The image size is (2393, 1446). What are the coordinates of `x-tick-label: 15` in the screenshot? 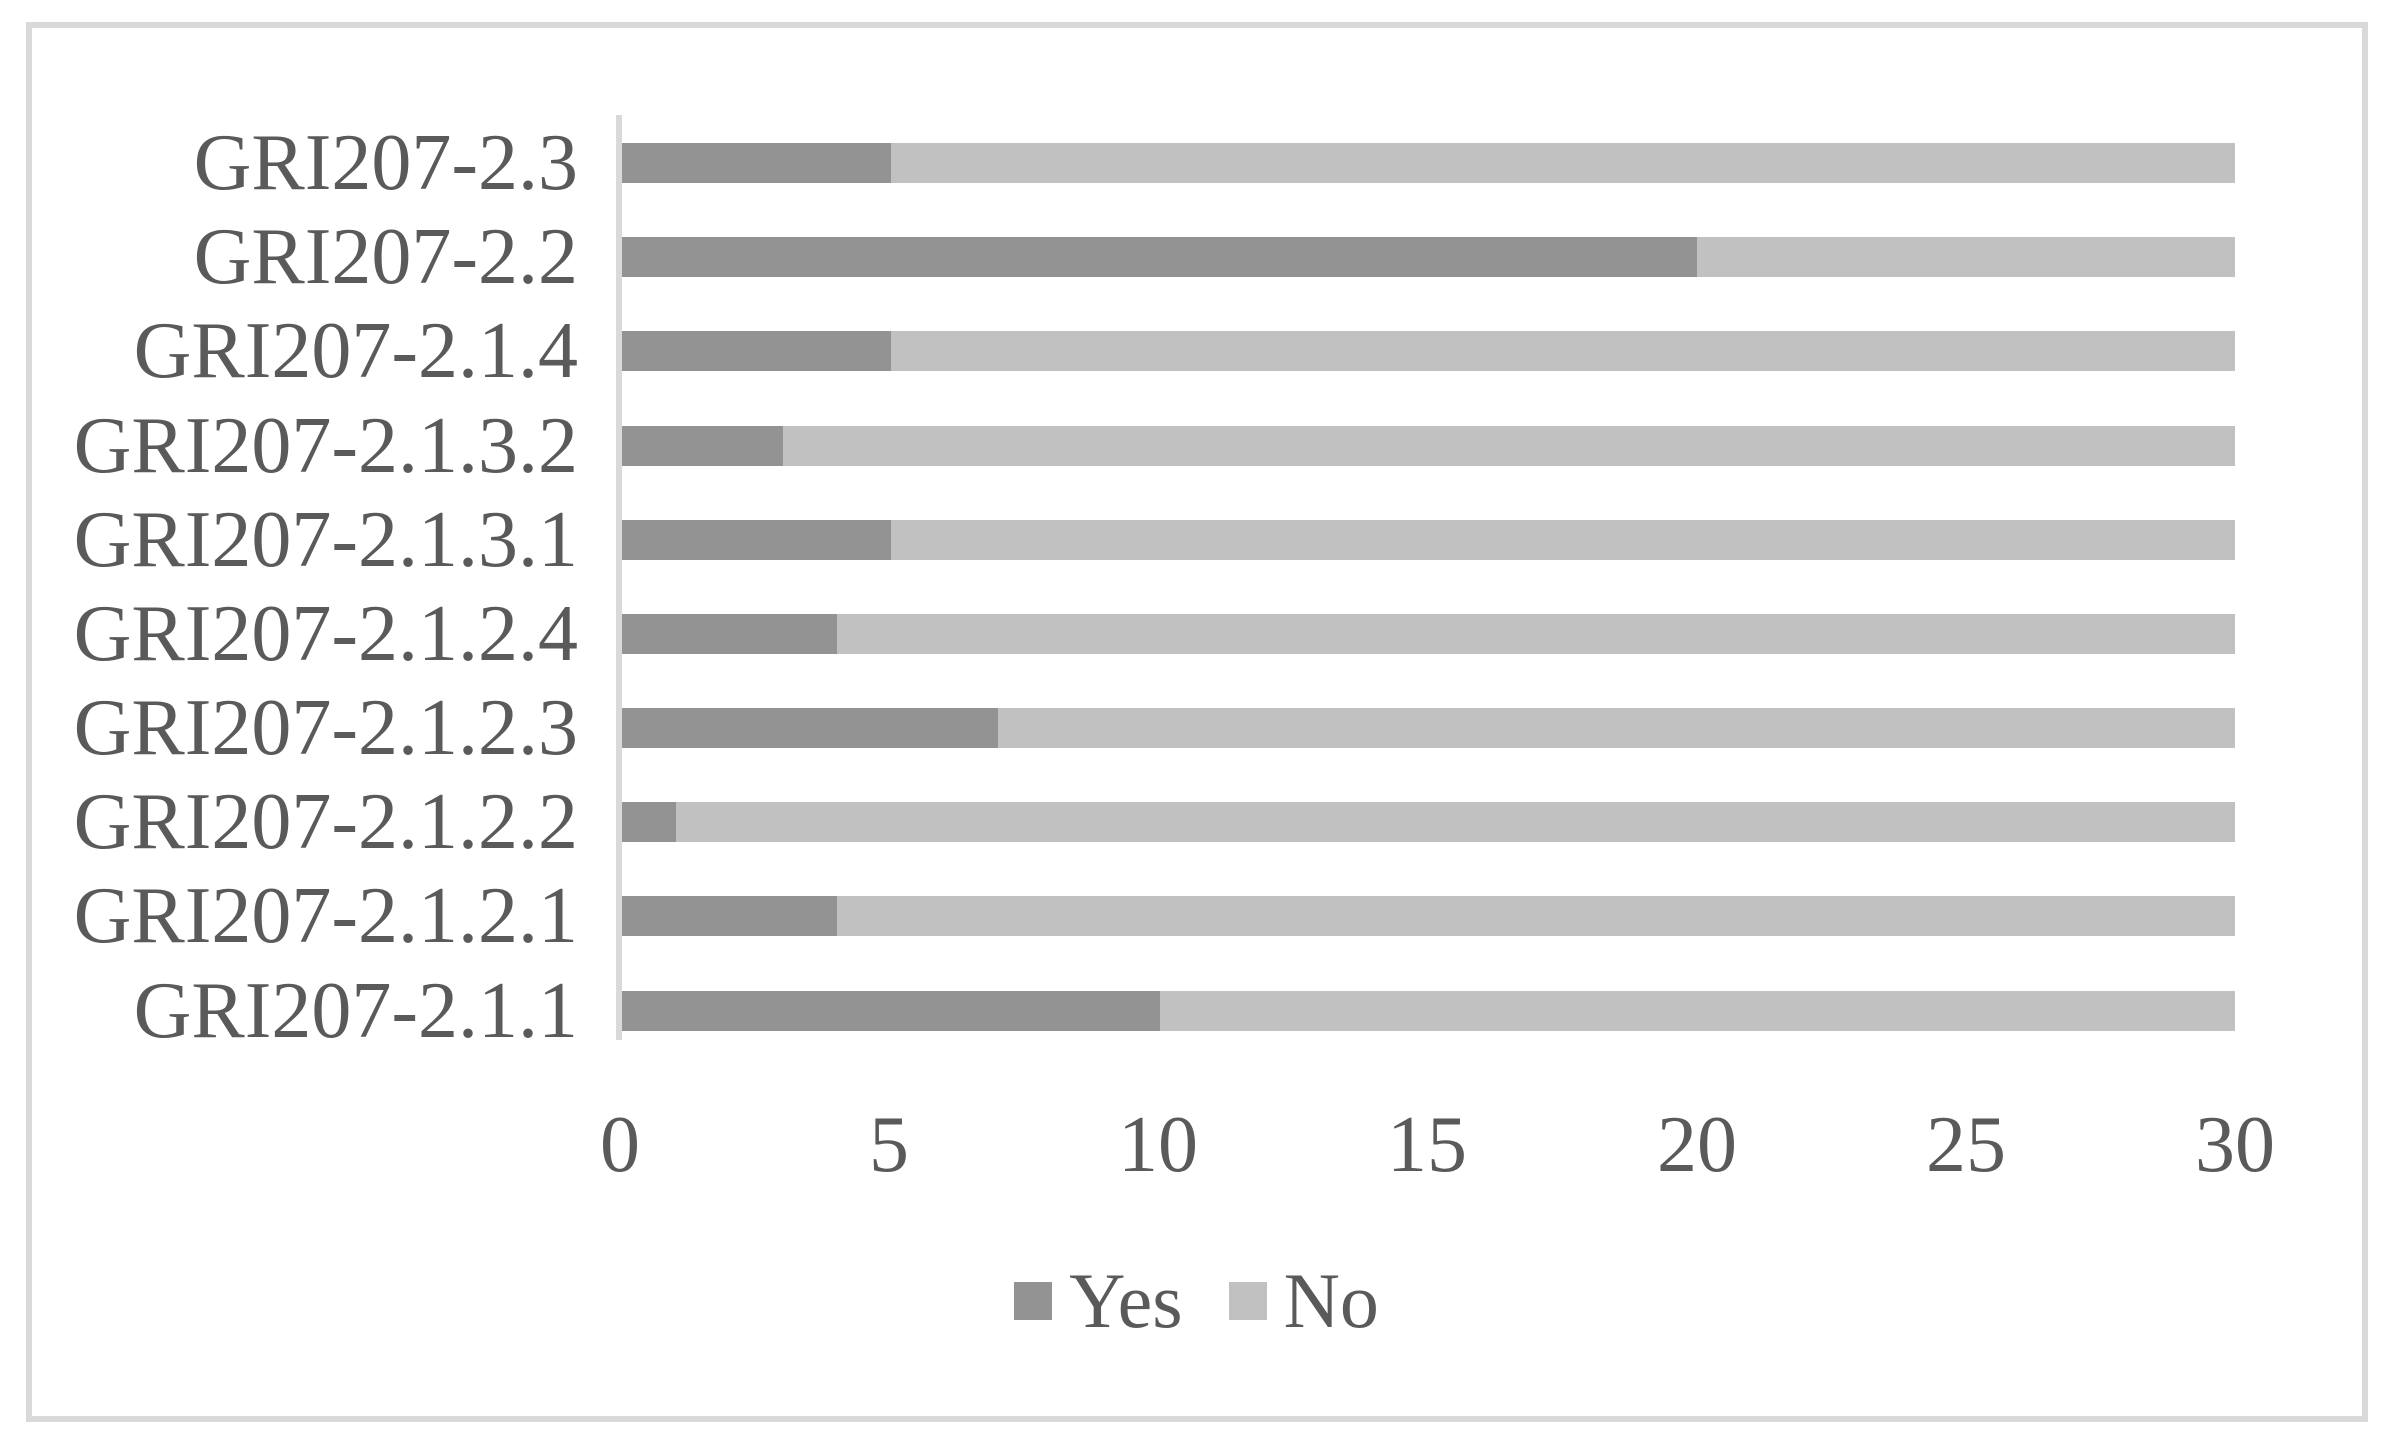 It's located at (1427, 1145).